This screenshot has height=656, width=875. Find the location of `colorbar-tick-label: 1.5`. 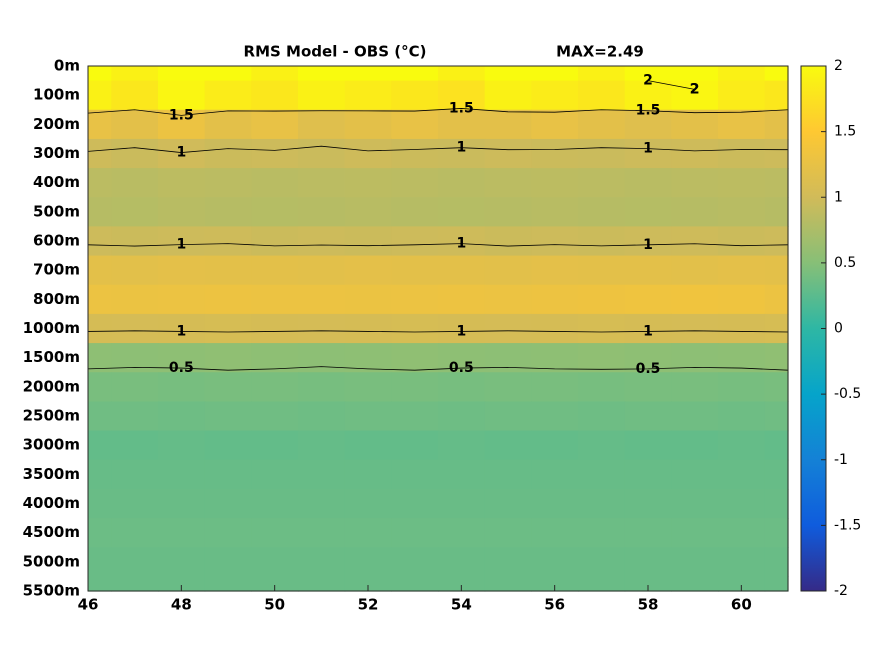

colorbar-tick-label: 1.5 is located at coordinates (845, 132).